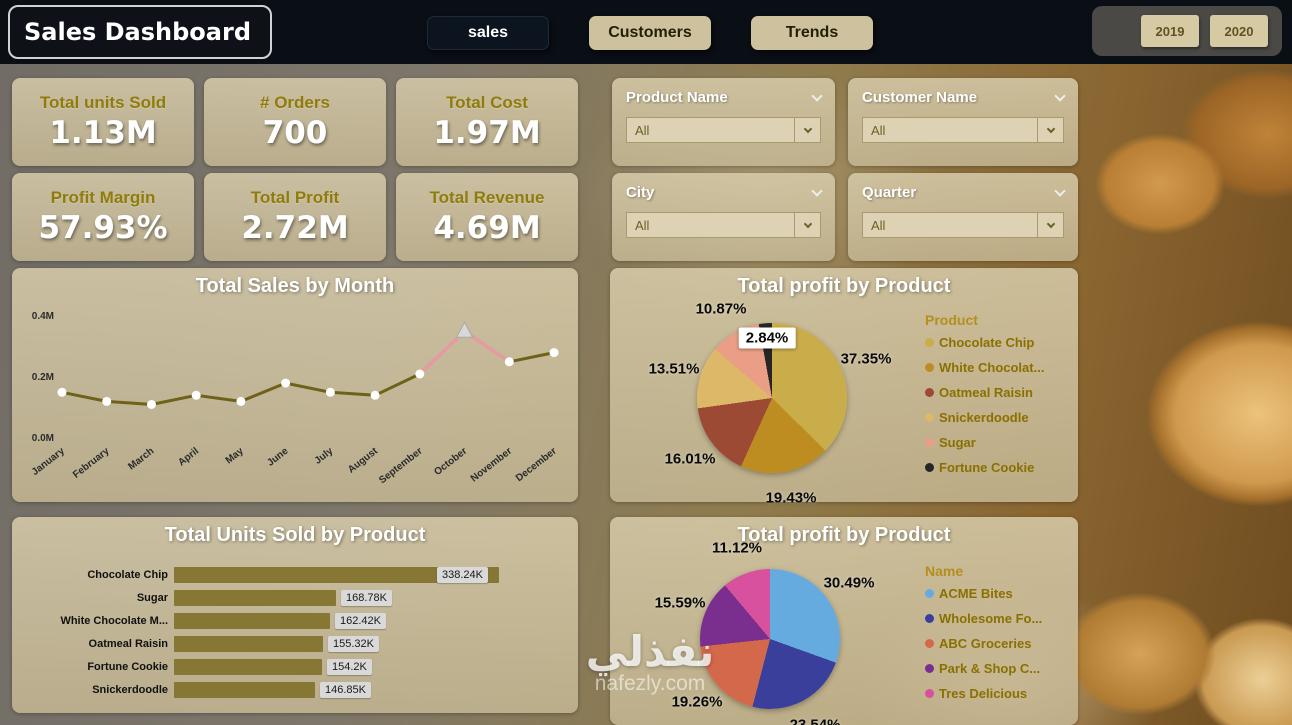 Image resolution: width=1292 pixels, height=725 pixels. I want to click on page-tabs: sales Customers Trends, so click(650, 33).